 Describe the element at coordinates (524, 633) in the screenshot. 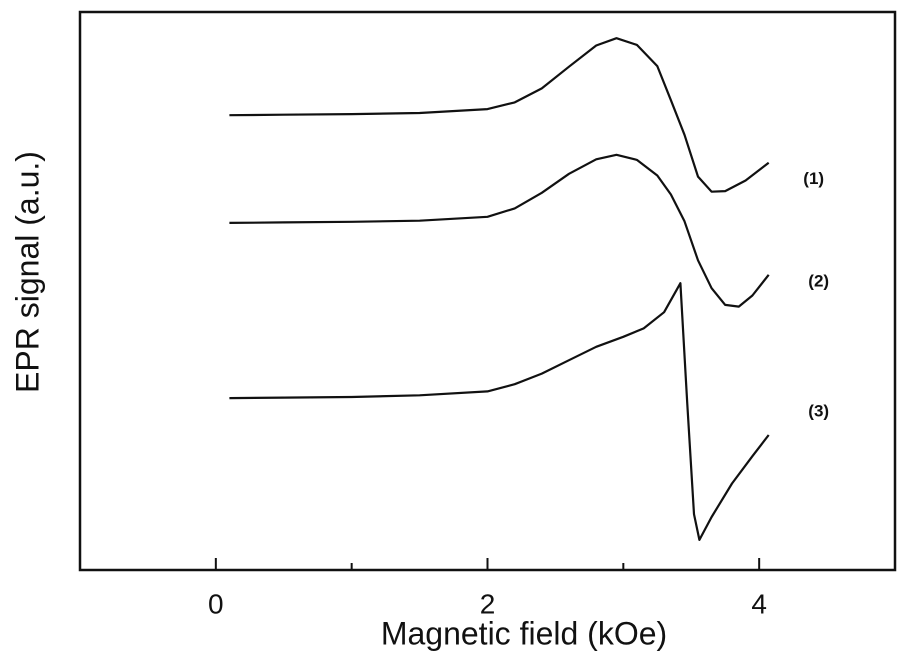

I see `x-axis-title: Magnetic field (kOe)` at that location.